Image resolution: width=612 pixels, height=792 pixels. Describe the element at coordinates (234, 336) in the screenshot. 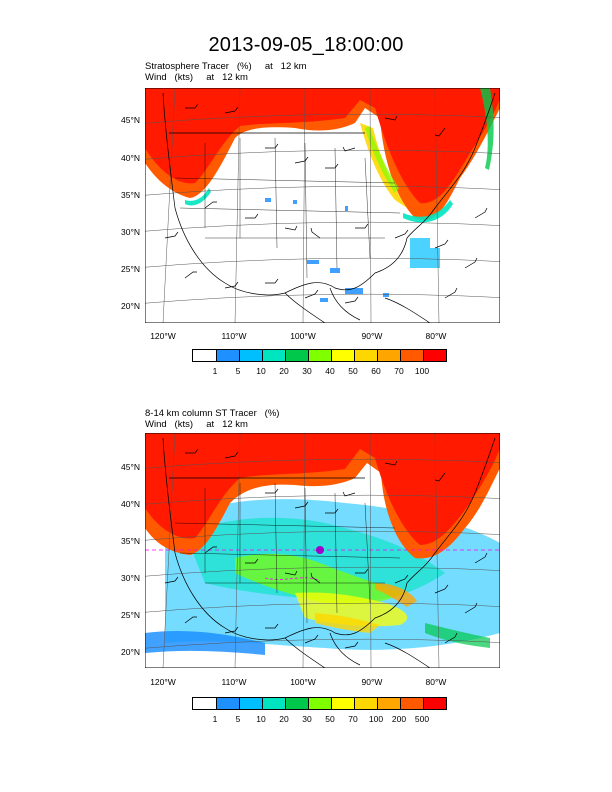

I see `panel1-lon-label: 110°W` at that location.